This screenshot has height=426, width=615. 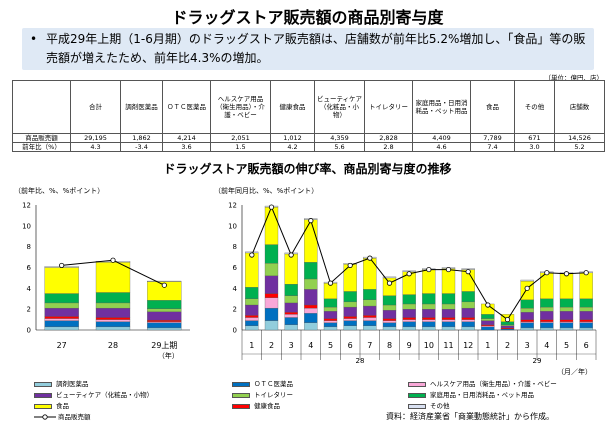 I want to click on x-unit-label: （年）, so click(x=168, y=355).